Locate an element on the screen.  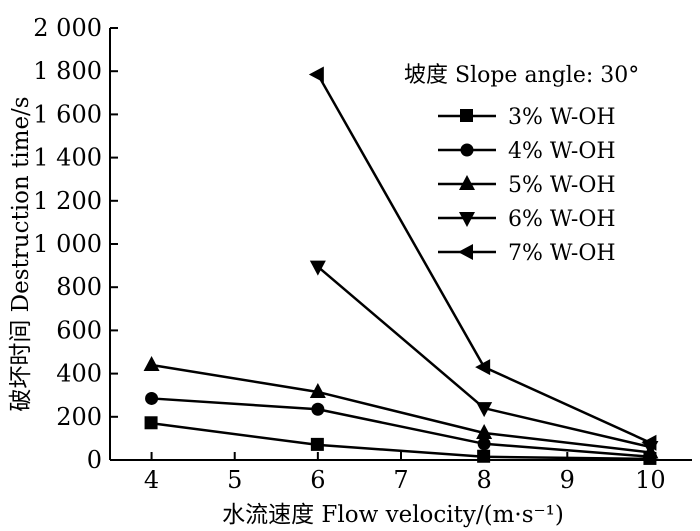
y-tick-label: 0 is located at coordinates (94, 460).